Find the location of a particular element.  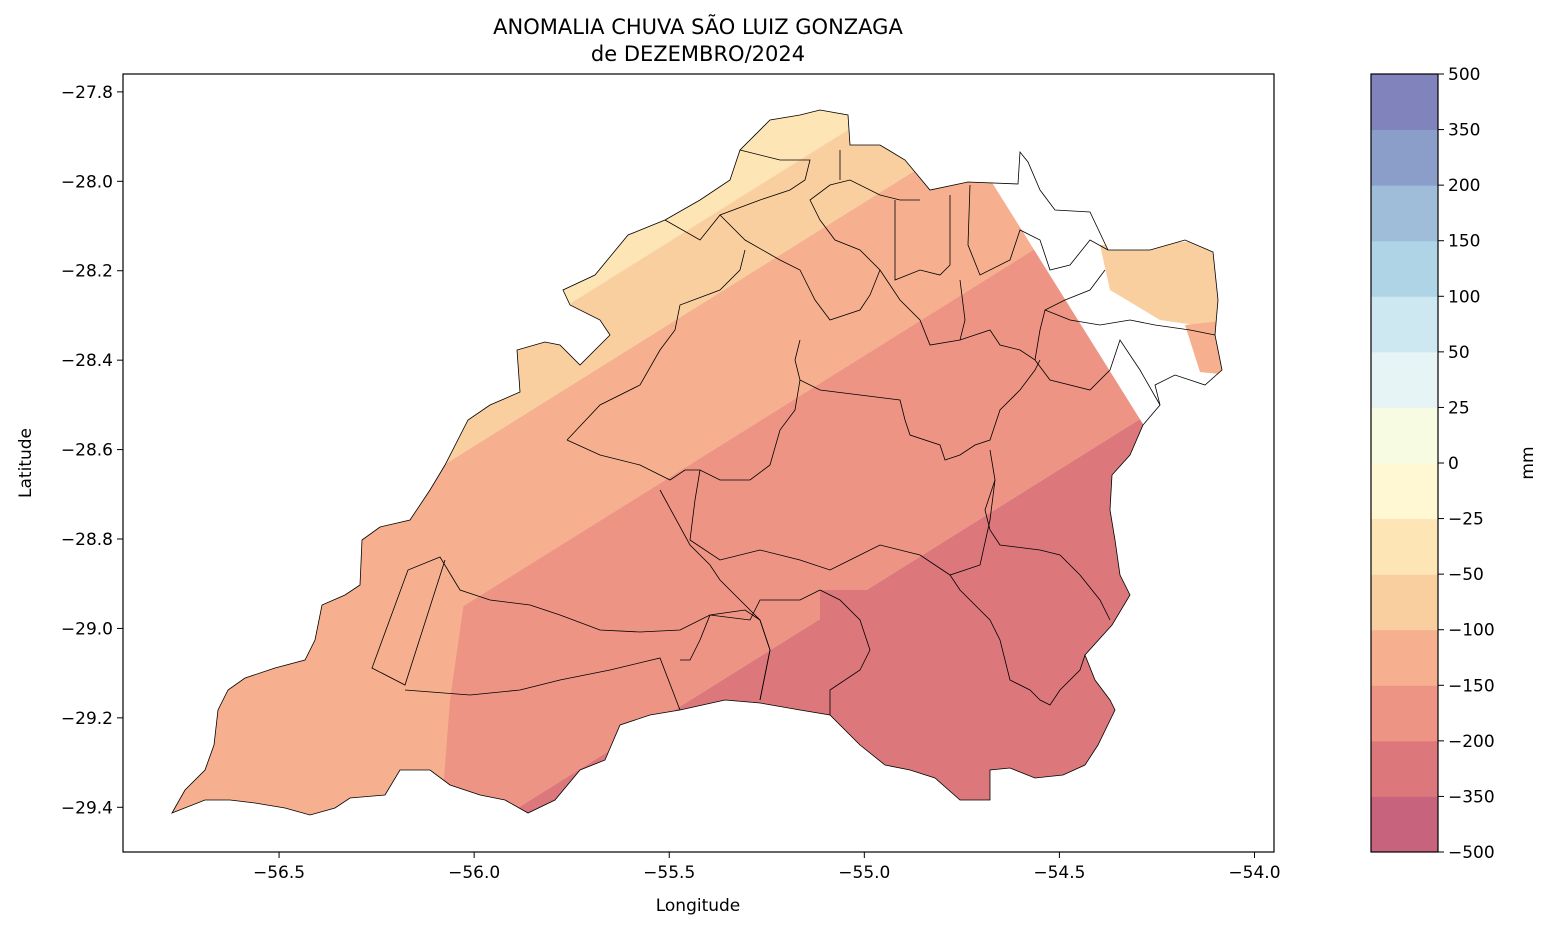

colorbar-segments is located at coordinates (1404, 463).